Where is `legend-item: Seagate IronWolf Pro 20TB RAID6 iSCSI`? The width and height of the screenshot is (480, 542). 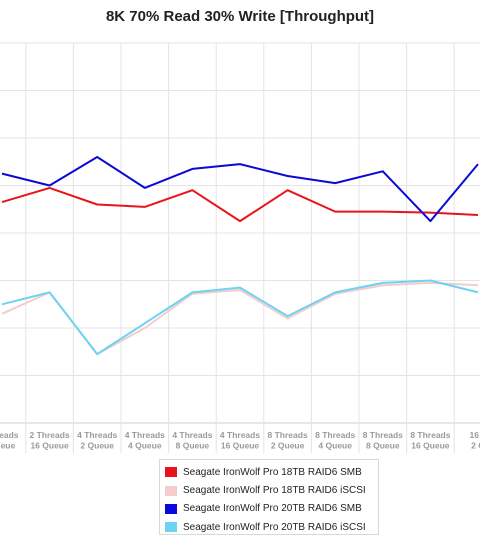 legend-item: Seagate IronWolf Pro 20TB RAID6 iSCSI is located at coordinates (271, 527).